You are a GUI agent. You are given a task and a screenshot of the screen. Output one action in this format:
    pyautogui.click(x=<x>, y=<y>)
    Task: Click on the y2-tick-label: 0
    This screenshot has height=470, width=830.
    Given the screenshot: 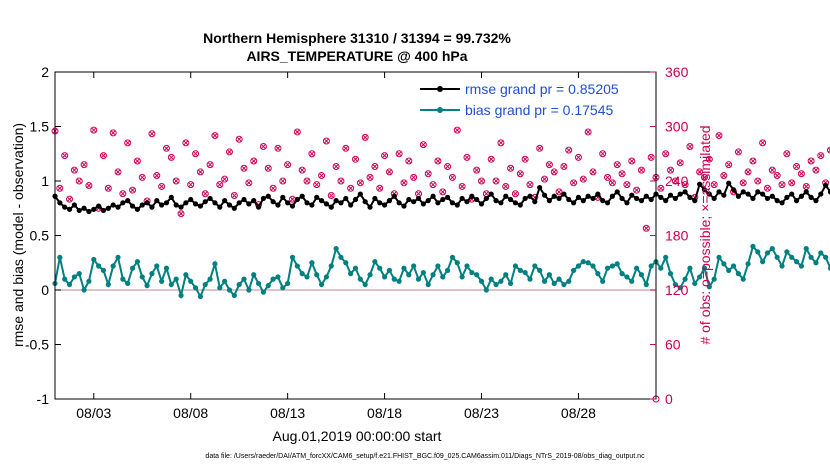 What is the action you would take?
    pyautogui.click(x=669, y=399)
    